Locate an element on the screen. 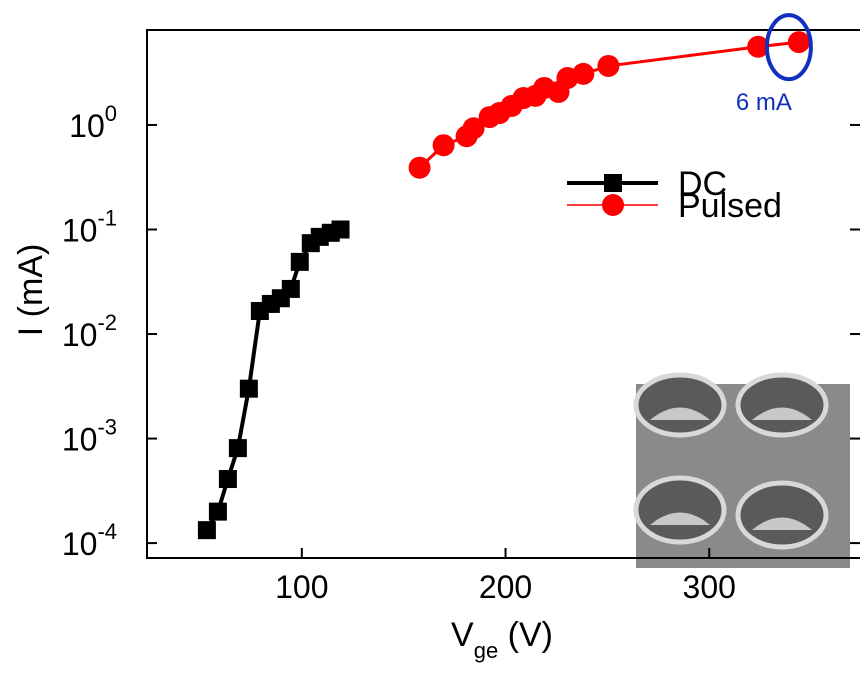 This screenshot has height=676, width=860. y-tick-label: 10⁻⁴ is located at coordinates (89, 540).